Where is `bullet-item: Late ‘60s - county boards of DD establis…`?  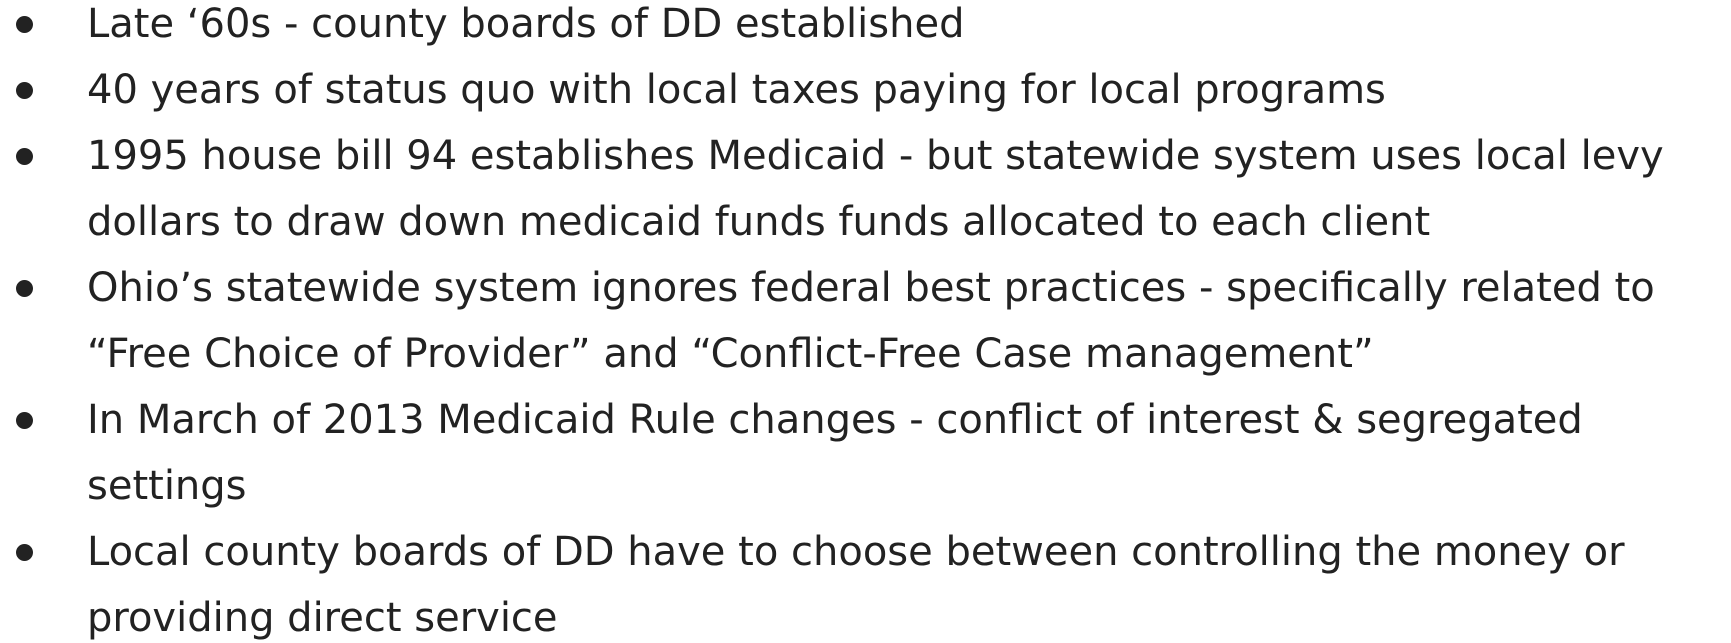 bullet-item: Late ‘60s - county boards of DD establis… is located at coordinates (865, 28).